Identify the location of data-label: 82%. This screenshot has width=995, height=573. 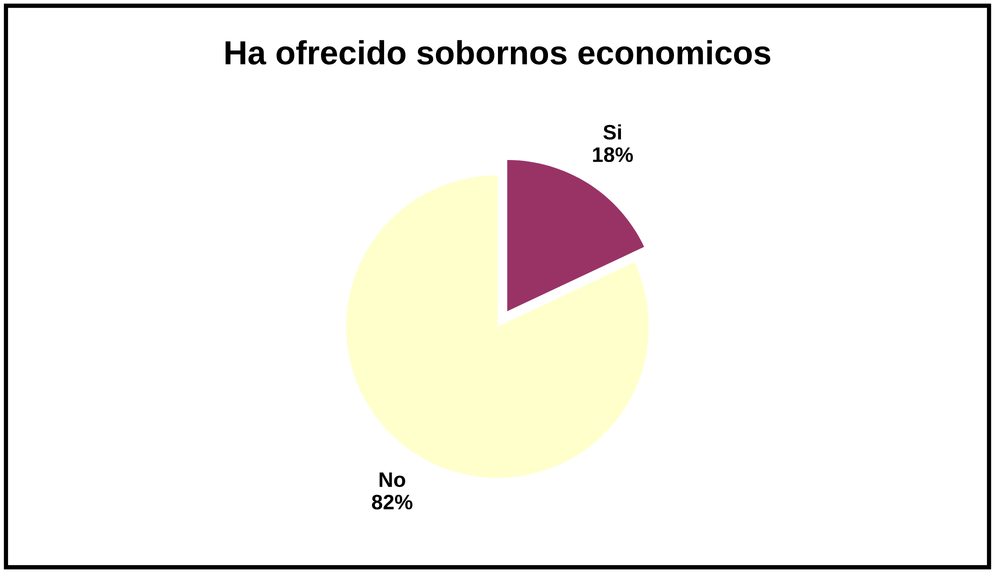
(392, 502).